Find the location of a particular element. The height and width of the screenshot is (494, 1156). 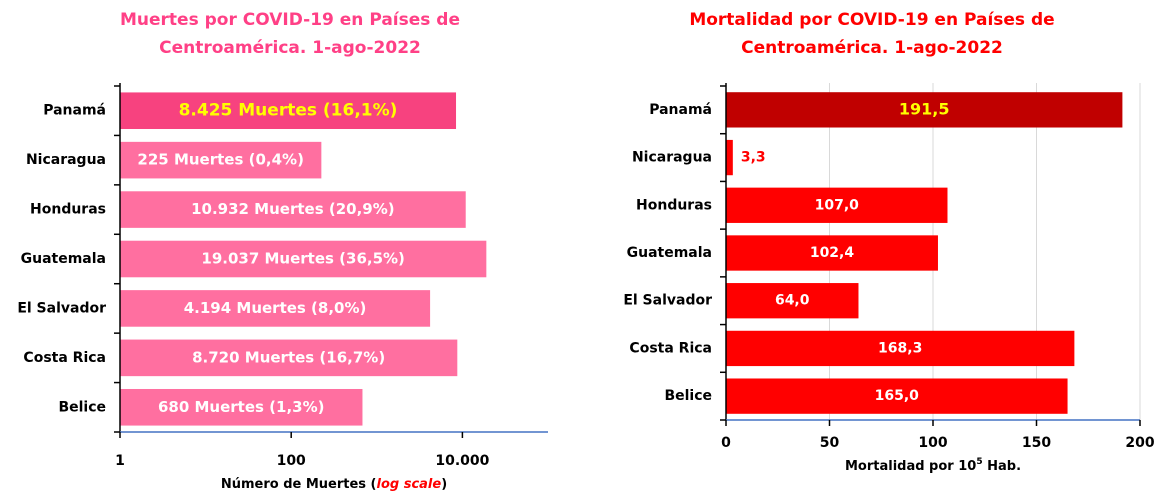

value-label: 680 Muertes (1,3%) is located at coordinates (241, 407).